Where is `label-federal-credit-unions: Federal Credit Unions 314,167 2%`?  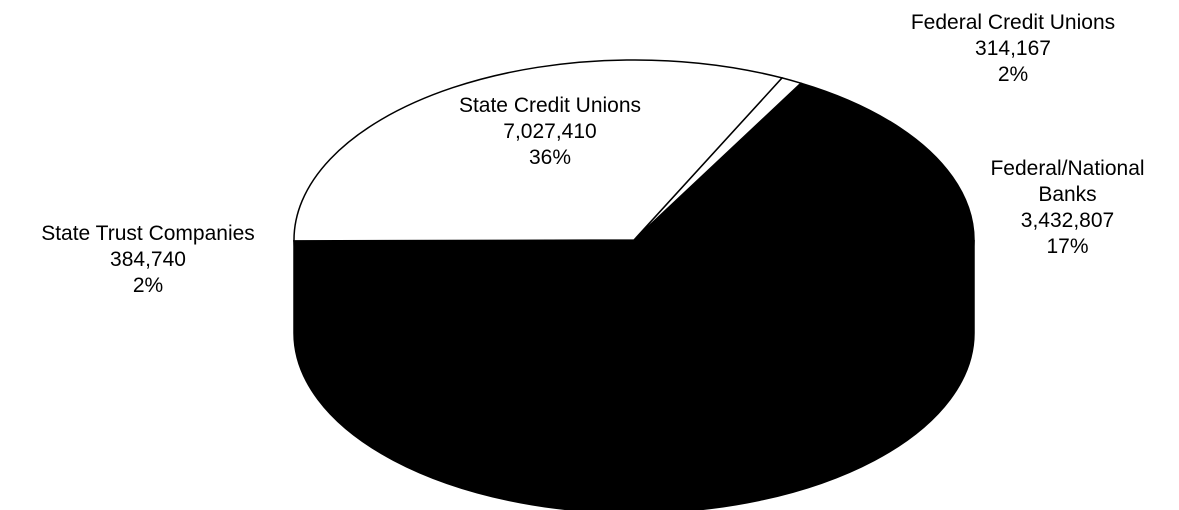 label-federal-credit-unions: Federal Credit Unions 314,167 2% is located at coordinates (1013, 49).